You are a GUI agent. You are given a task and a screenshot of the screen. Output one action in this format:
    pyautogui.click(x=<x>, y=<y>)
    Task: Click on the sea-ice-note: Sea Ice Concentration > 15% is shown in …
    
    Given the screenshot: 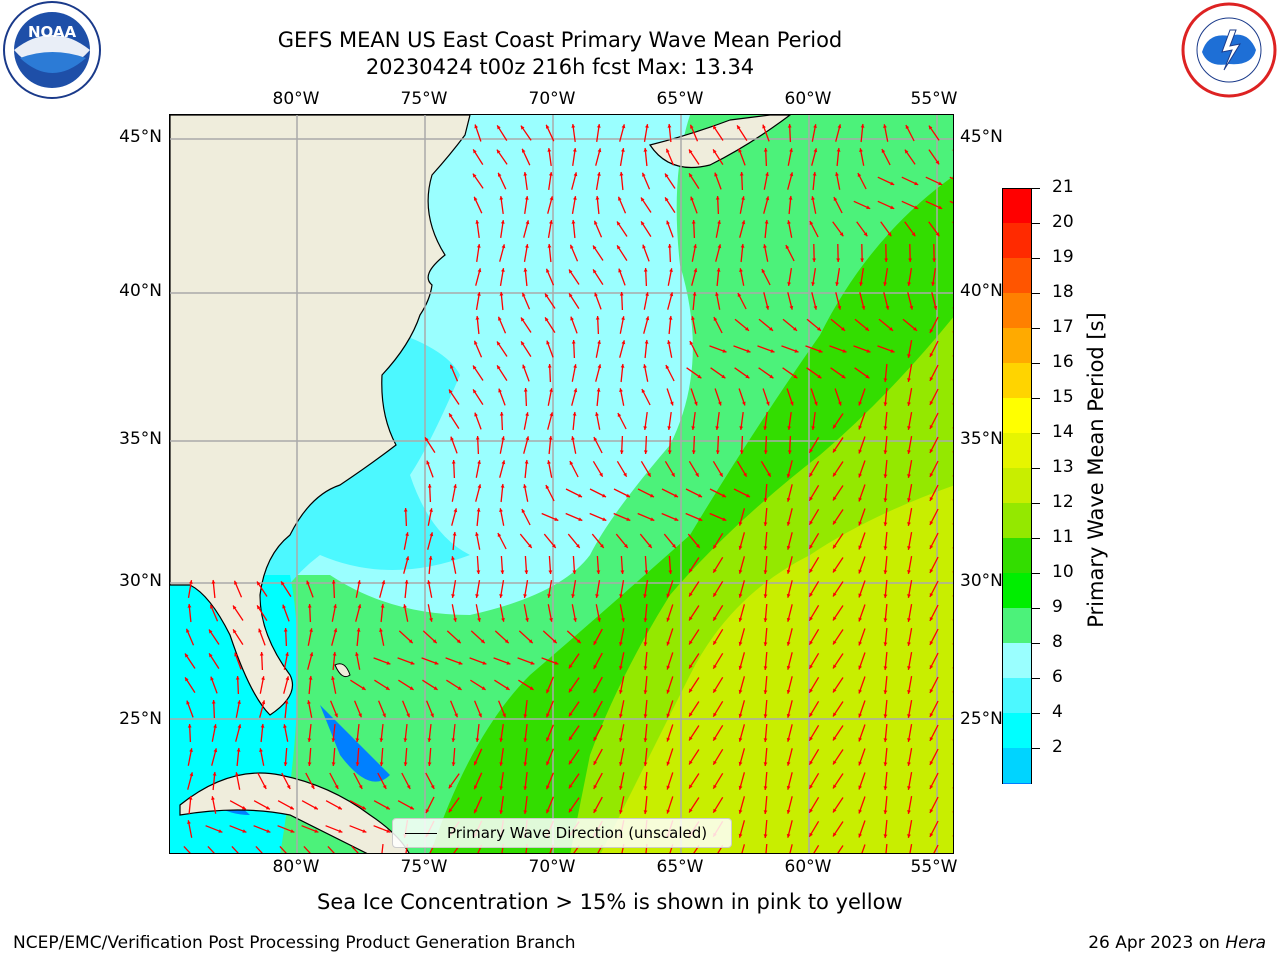 What is the action you would take?
    pyautogui.click(x=610, y=902)
    